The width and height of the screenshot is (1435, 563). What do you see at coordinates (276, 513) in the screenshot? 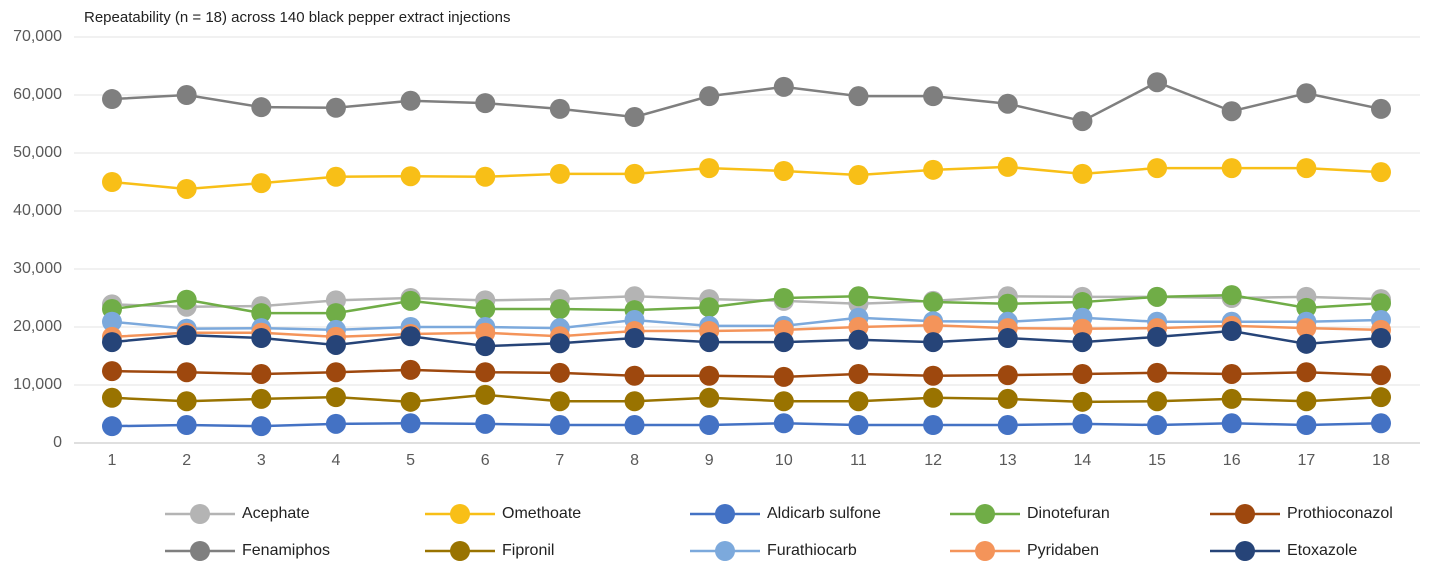
I see `legend-label: Acephate` at bounding box center [276, 513].